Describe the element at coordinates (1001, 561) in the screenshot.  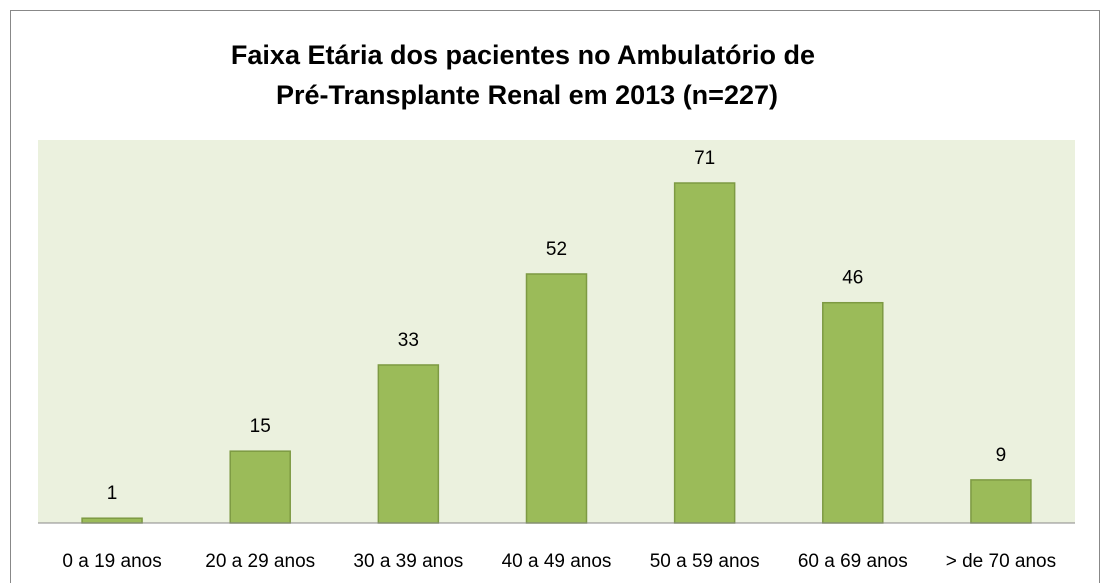
I see `x-tick-label: > de 70 anos` at that location.